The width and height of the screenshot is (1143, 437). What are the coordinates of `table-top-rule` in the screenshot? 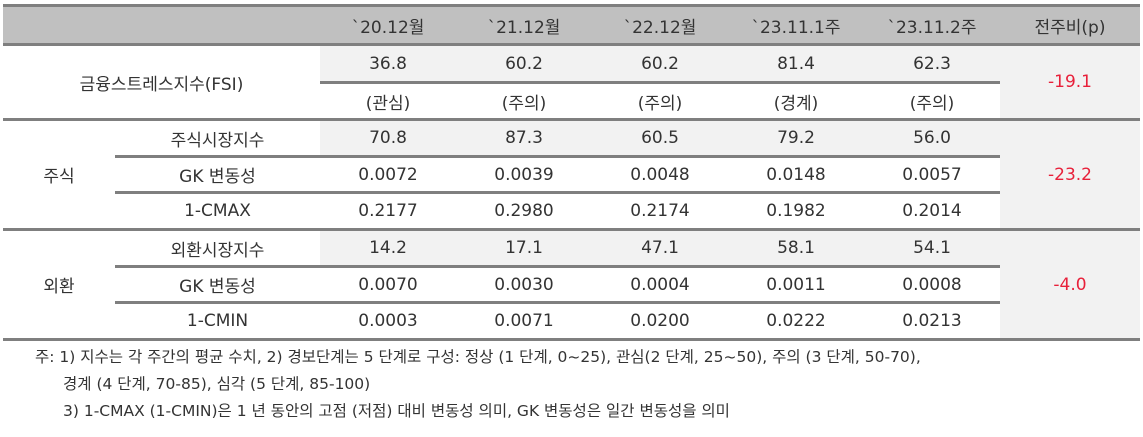 It's located at (571, 5).